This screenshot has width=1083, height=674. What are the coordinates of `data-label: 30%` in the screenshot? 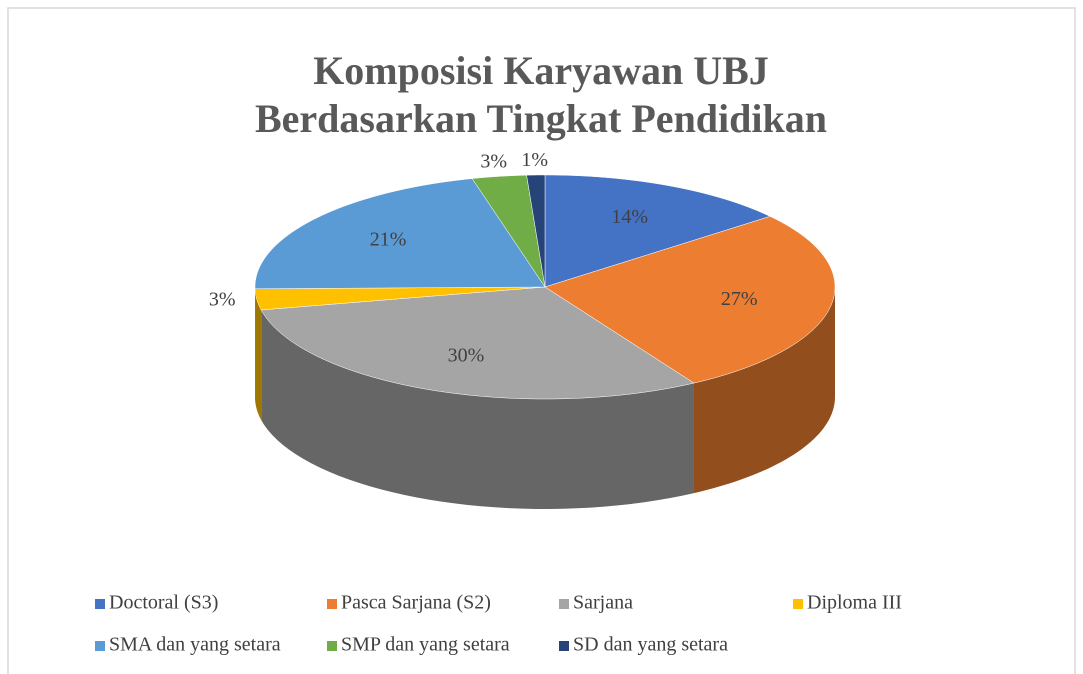 It's located at (466, 355).